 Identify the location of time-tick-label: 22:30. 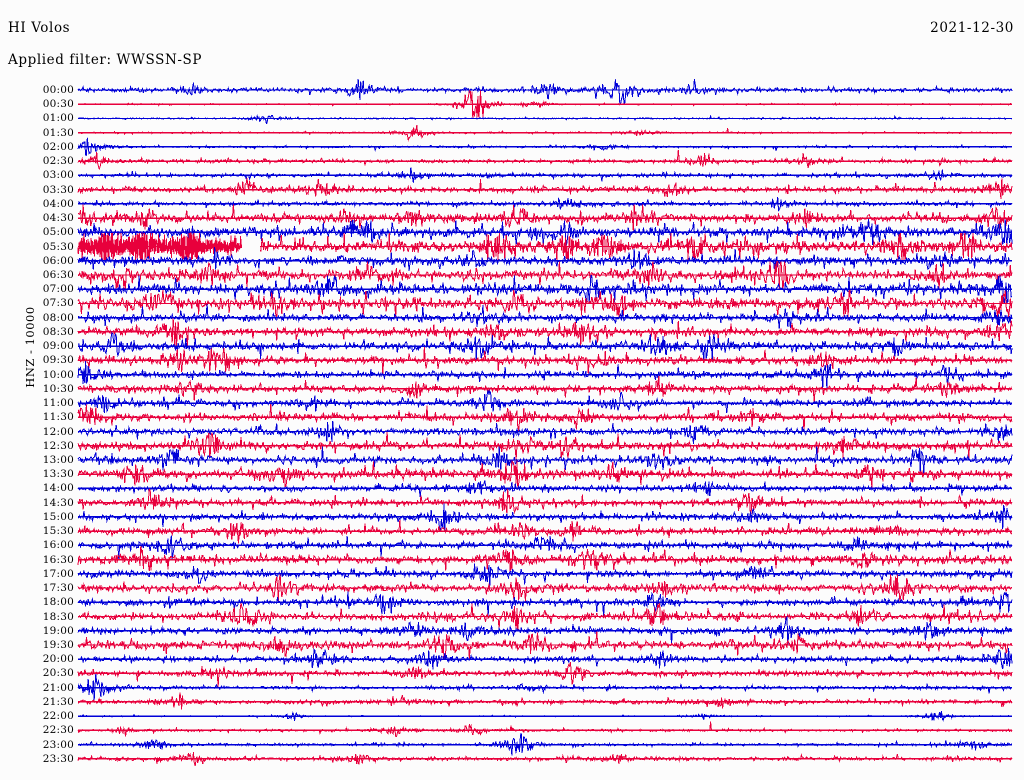
(58, 730).